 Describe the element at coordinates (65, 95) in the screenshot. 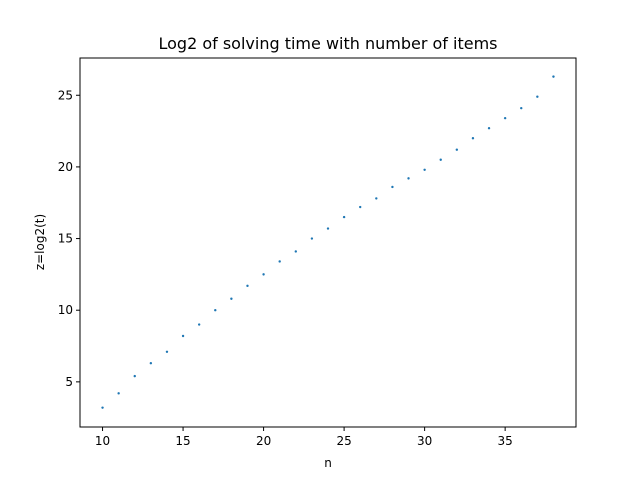

I see `y-tick-label: 25` at that location.